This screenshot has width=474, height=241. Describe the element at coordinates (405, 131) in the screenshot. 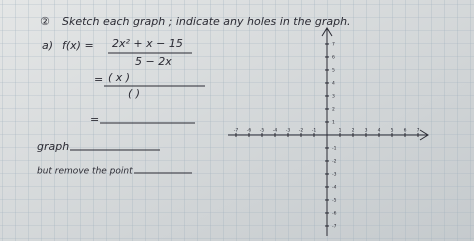

I see `x-tick-label: 6` at that location.